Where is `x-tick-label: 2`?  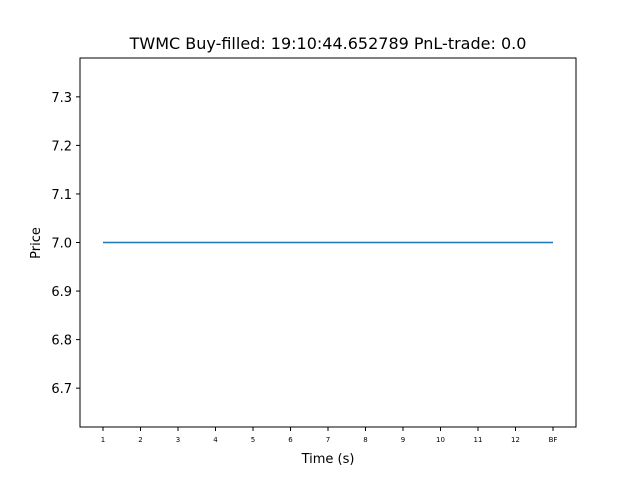 x-tick-label: 2 is located at coordinates (140, 440).